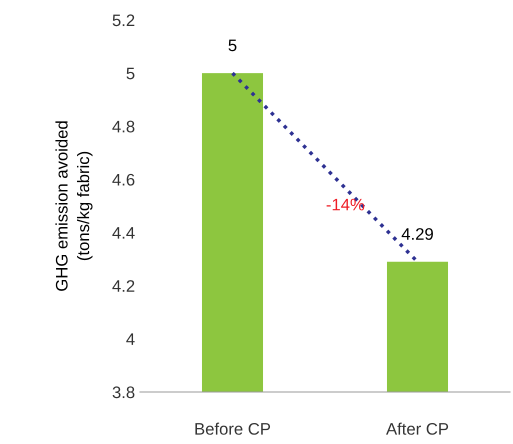 This screenshot has height=444, width=513. What do you see at coordinates (130, 339) in the screenshot?
I see `y-tick-label: 4` at bounding box center [130, 339].